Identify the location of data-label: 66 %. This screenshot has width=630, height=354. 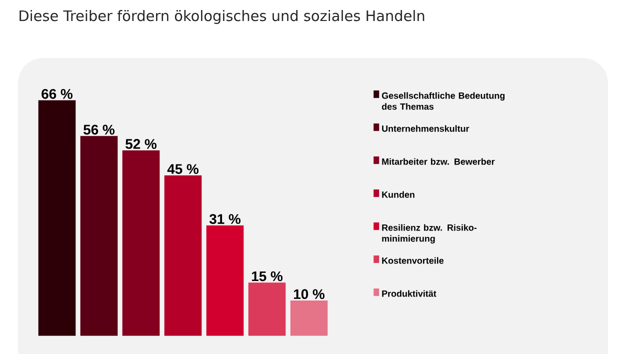
(57, 93).